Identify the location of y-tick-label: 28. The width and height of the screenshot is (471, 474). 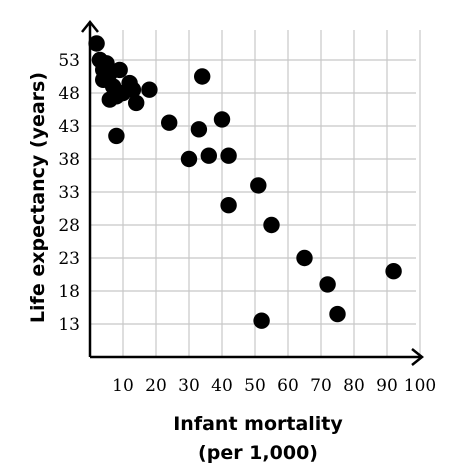
(69, 226).